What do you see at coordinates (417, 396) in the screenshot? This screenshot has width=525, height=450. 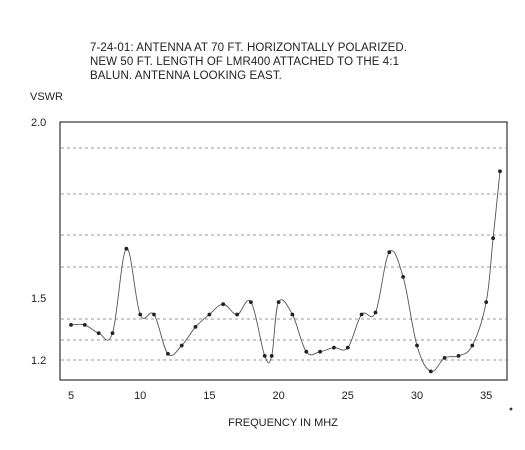 I see `x-tick-label: 30` at bounding box center [417, 396].